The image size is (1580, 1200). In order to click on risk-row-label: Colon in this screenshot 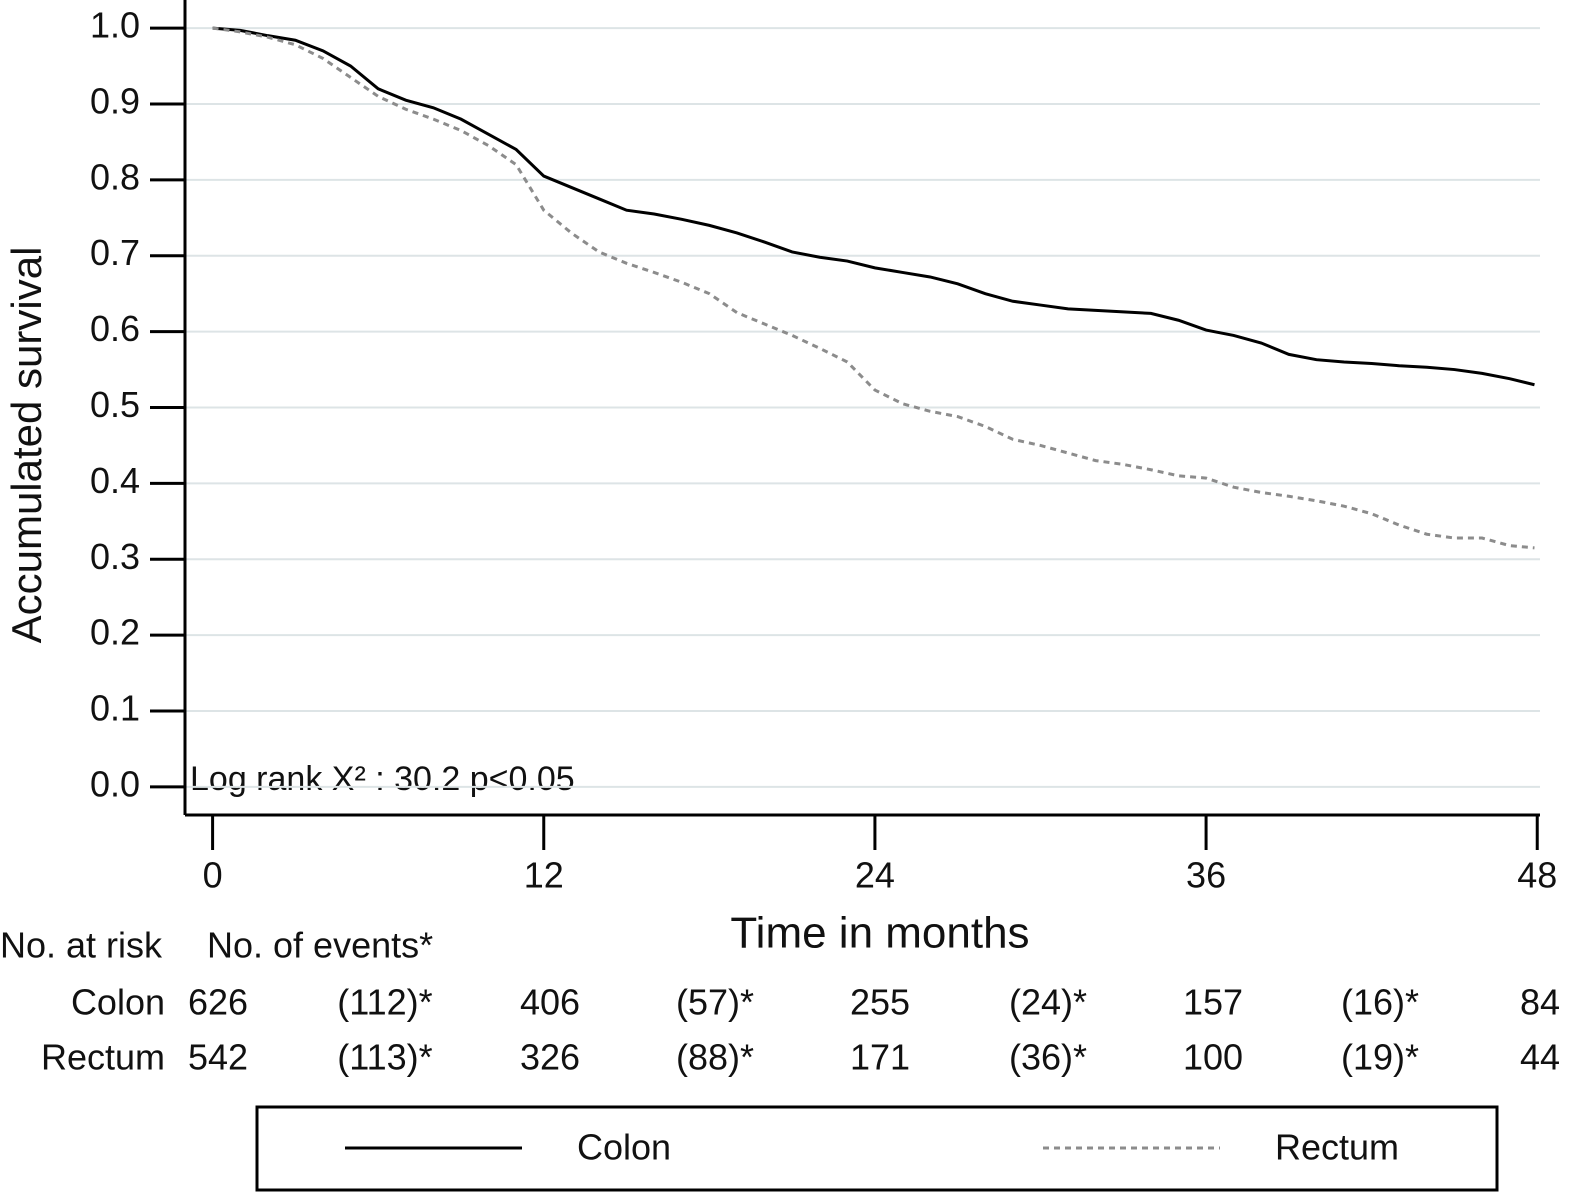, I will do `click(118, 1002)`.